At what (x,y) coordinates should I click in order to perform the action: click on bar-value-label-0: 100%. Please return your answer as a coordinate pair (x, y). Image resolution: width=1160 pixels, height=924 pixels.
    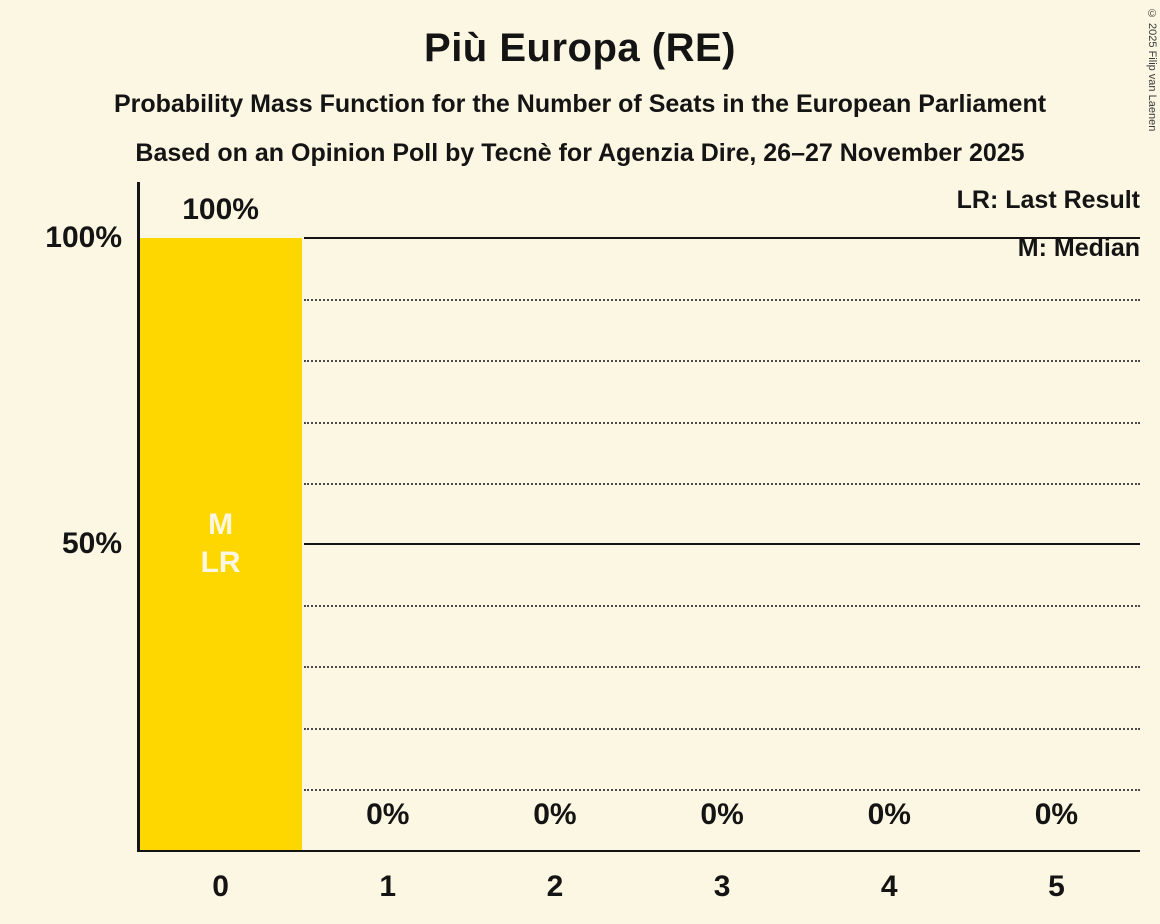
    Looking at the image, I should click on (220, 209).